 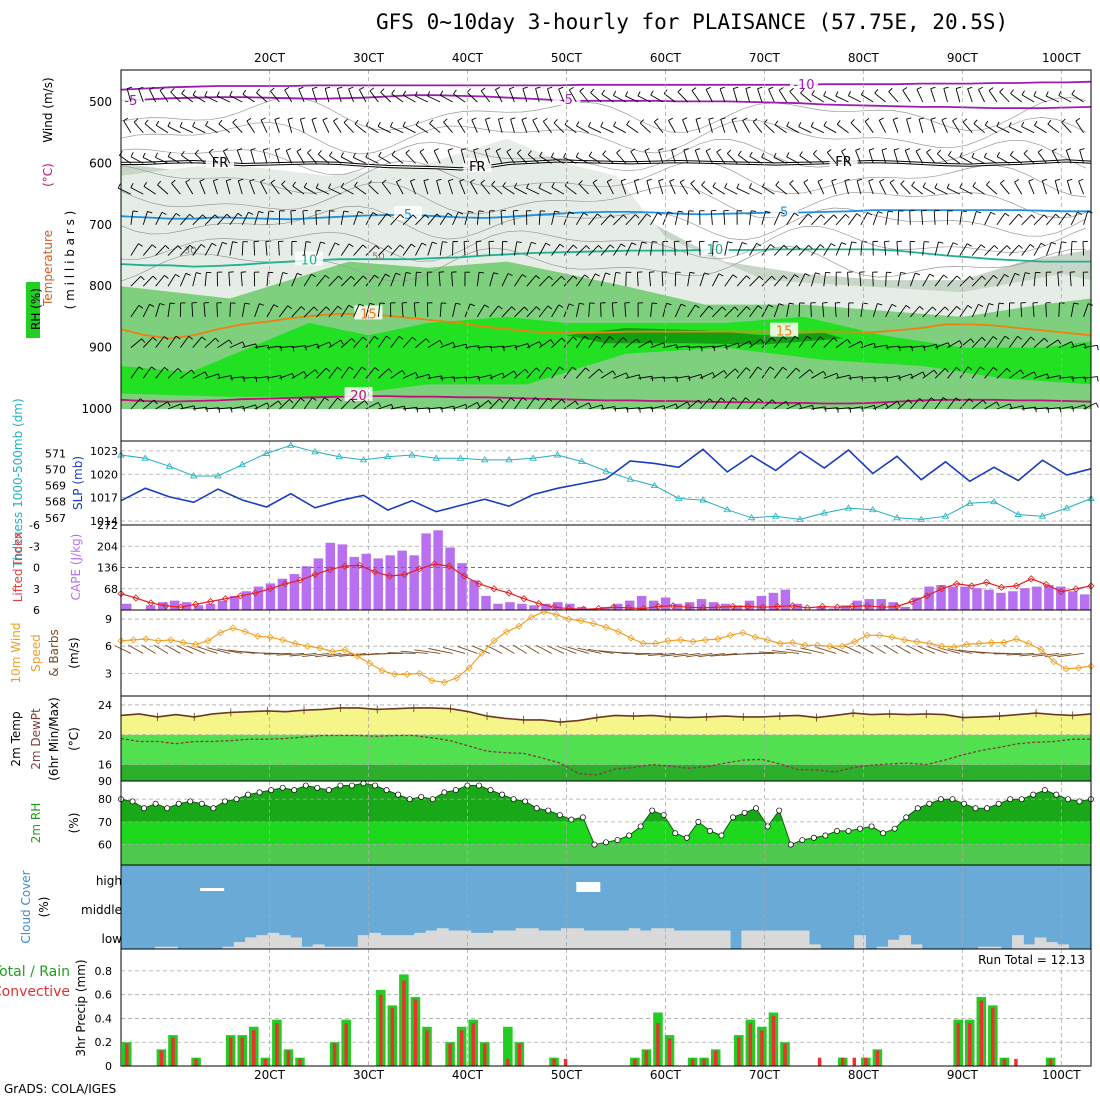 What do you see at coordinates (100, 348) in the screenshot?
I see `pressure-tick-label: 900` at bounding box center [100, 348].